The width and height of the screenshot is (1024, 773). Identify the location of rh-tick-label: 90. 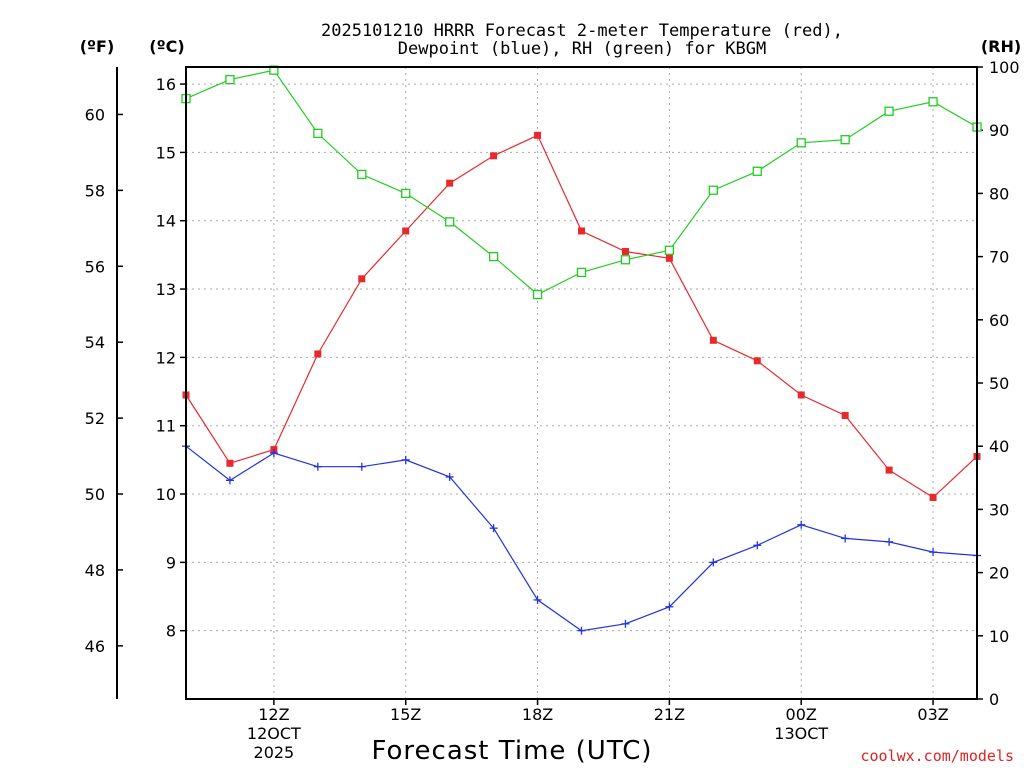
(999, 130).